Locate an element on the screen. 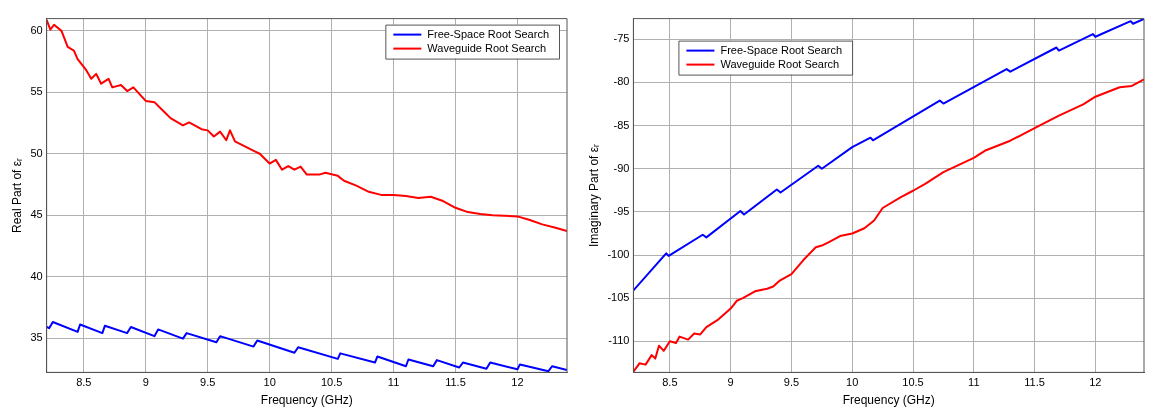 The image size is (1158, 415). y-tick-label: 35 is located at coordinates (36, 337).